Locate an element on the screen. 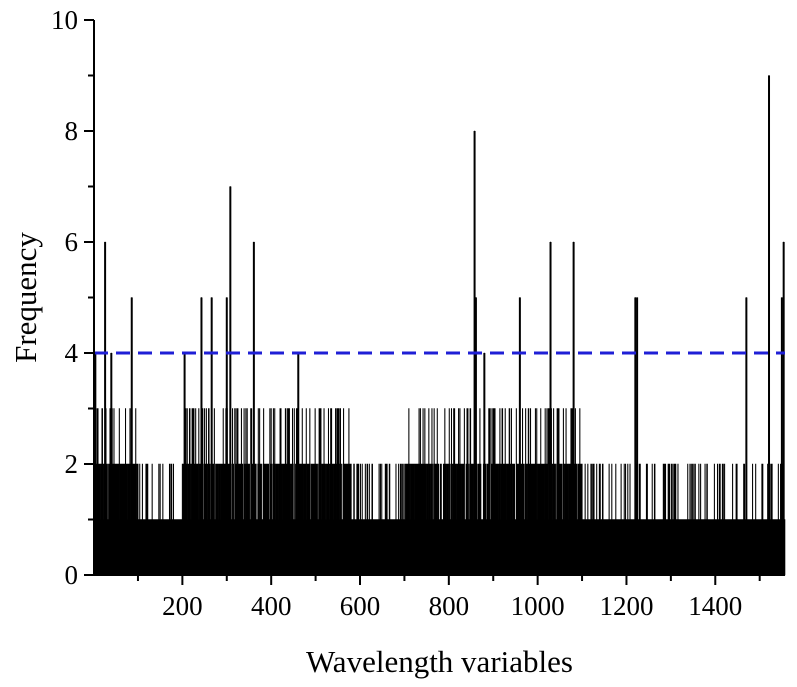 The image size is (797, 687). y-tick-label: 8 is located at coordinates (72, 131).